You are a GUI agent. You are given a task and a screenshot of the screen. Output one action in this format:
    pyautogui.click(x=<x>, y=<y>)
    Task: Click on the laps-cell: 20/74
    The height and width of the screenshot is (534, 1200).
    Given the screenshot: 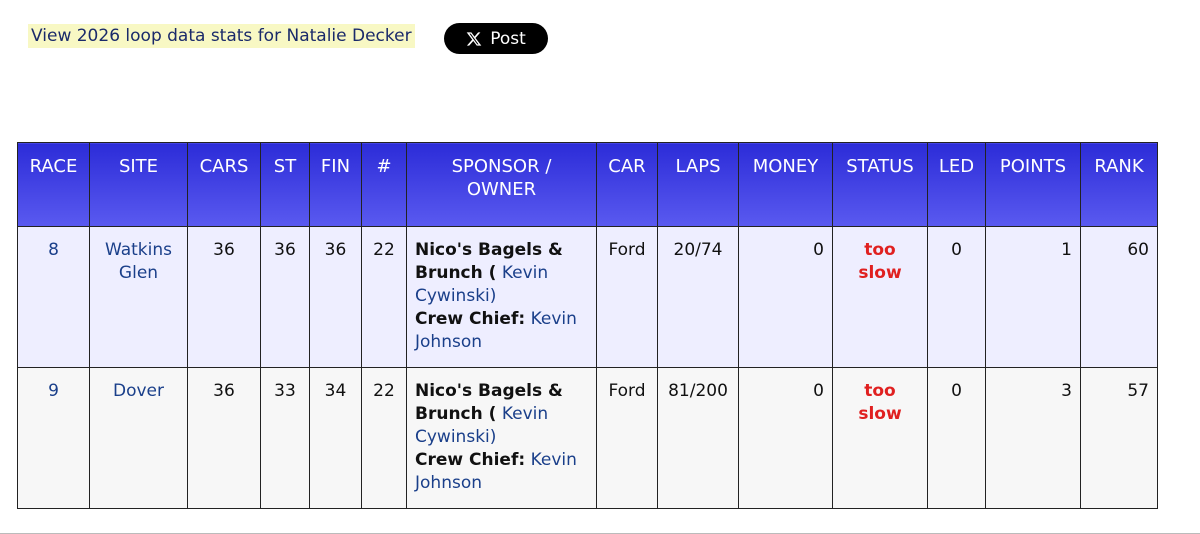 What is the action you would take?
    pyautogui.click(x=698, y=297)
    